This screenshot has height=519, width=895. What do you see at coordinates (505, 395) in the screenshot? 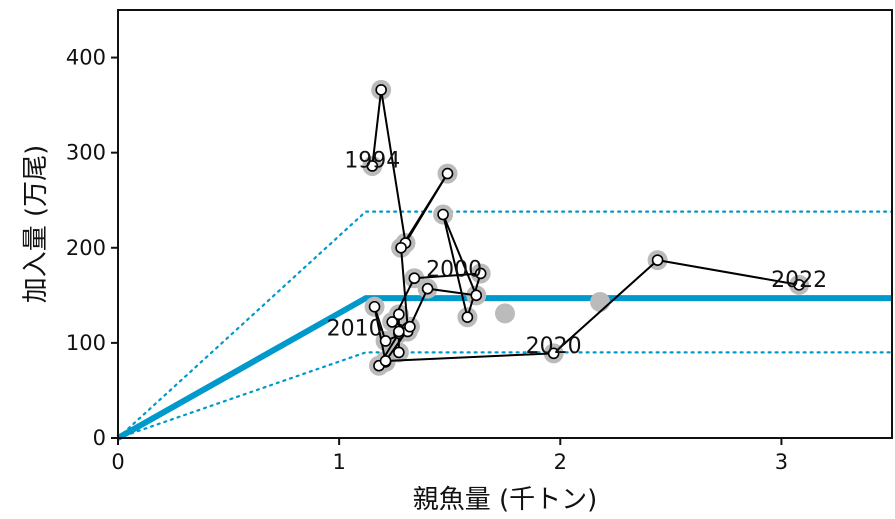
I see `fit-lower-bound-line` at bounding box center [505, 395].